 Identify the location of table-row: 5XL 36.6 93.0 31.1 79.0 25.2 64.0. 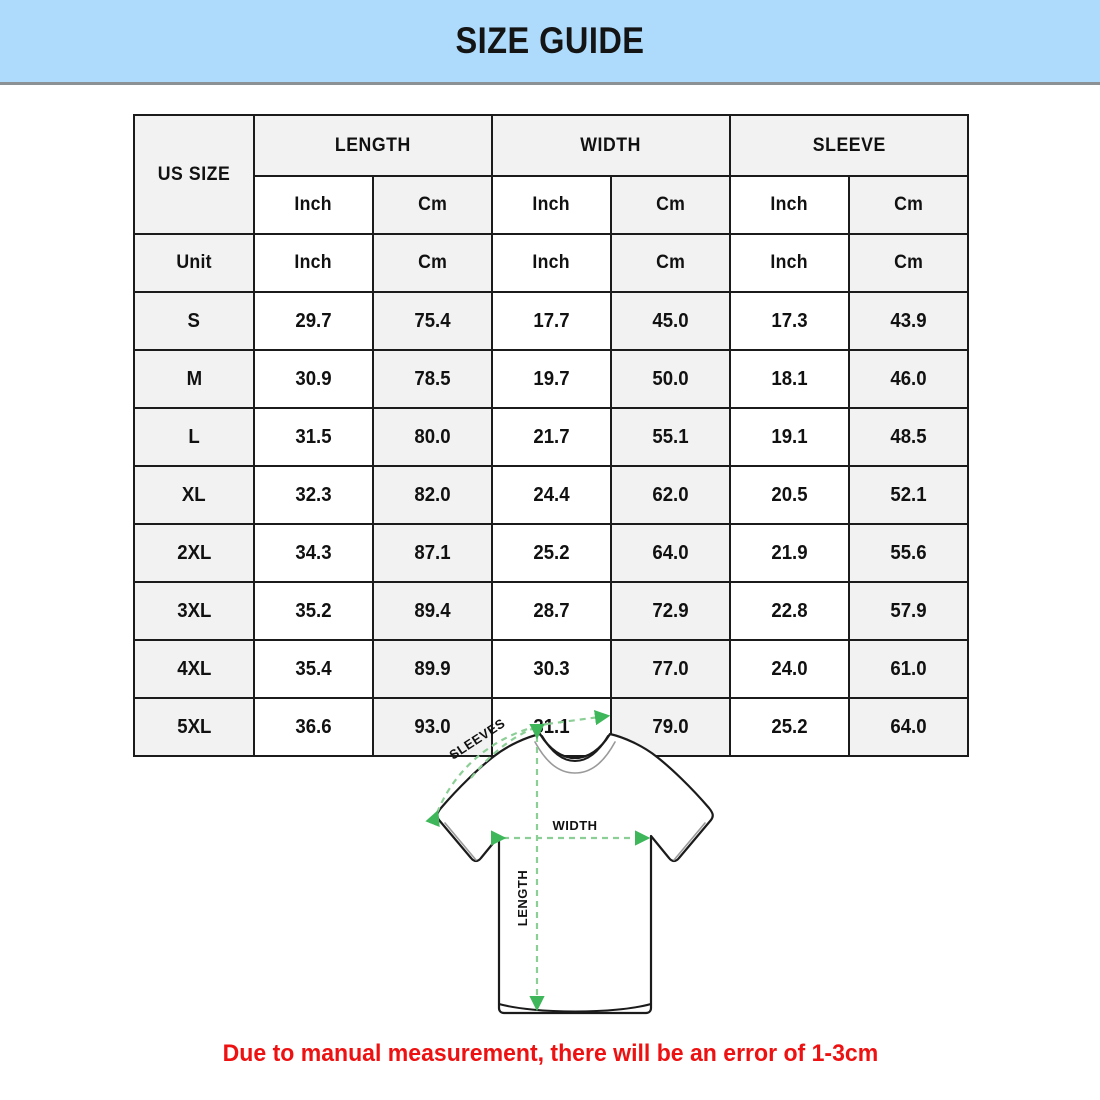
(551, 727).